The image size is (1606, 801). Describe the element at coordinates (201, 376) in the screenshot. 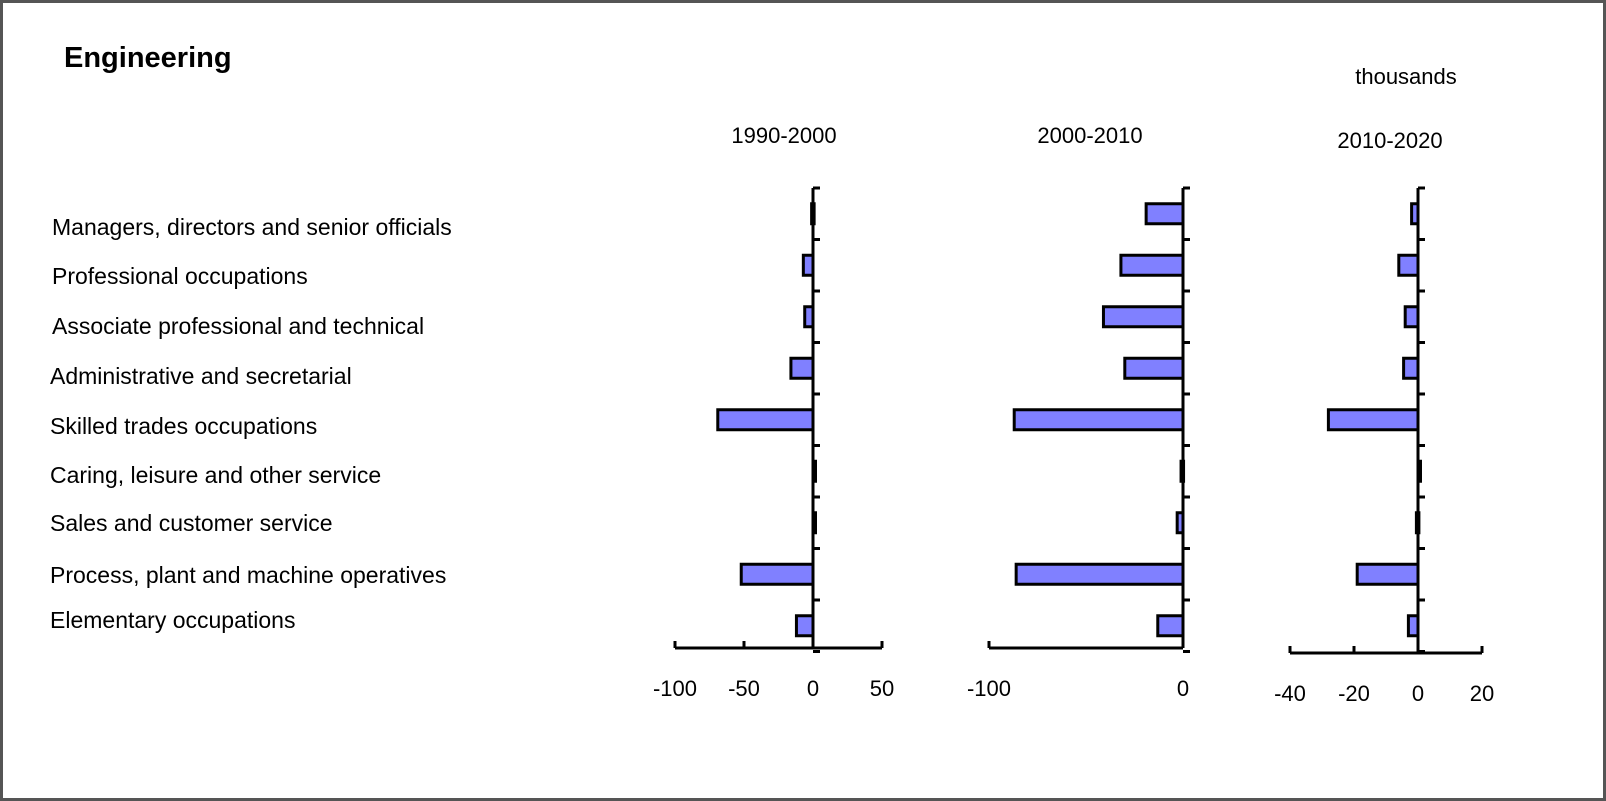

I see `category-label: Administrative and secretarial` at that location.